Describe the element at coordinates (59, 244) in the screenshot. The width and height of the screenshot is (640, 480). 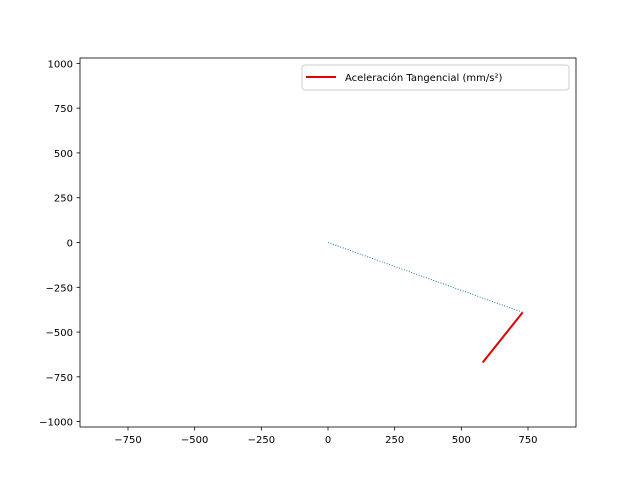
I see `y-axis-ticks: 1000 750 500 250 0 −250 −500 −750 −1000` at that location.